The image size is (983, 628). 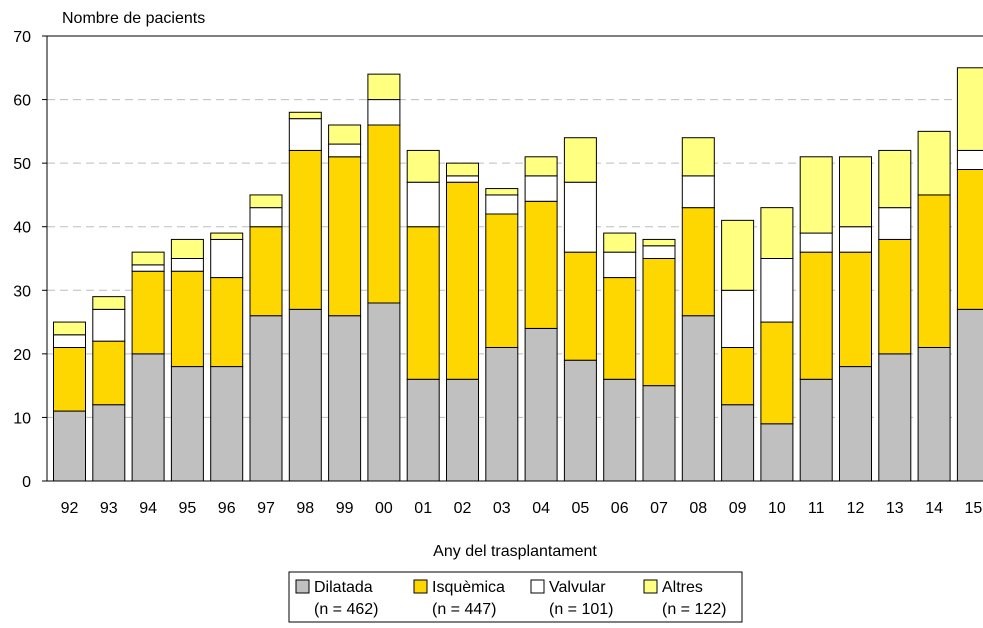 I want to click on x-tick-label: 15, so click(x=974, y=508).